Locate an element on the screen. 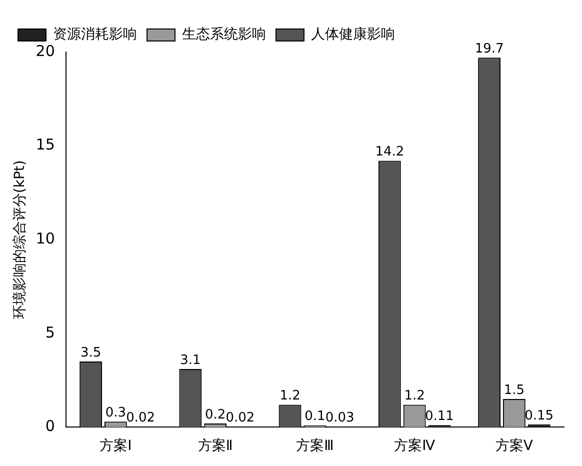 This screenshot has width=582, height=466. data-label: 0.15 is located at coordinates (539, 416).